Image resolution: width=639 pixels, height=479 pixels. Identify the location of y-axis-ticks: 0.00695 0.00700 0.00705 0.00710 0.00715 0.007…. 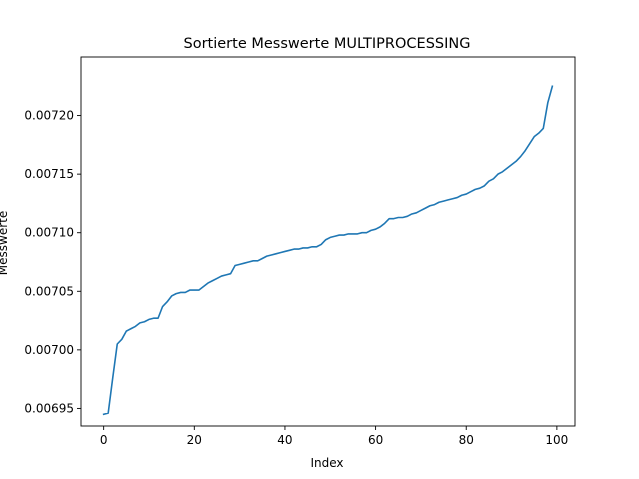
(52, 262).